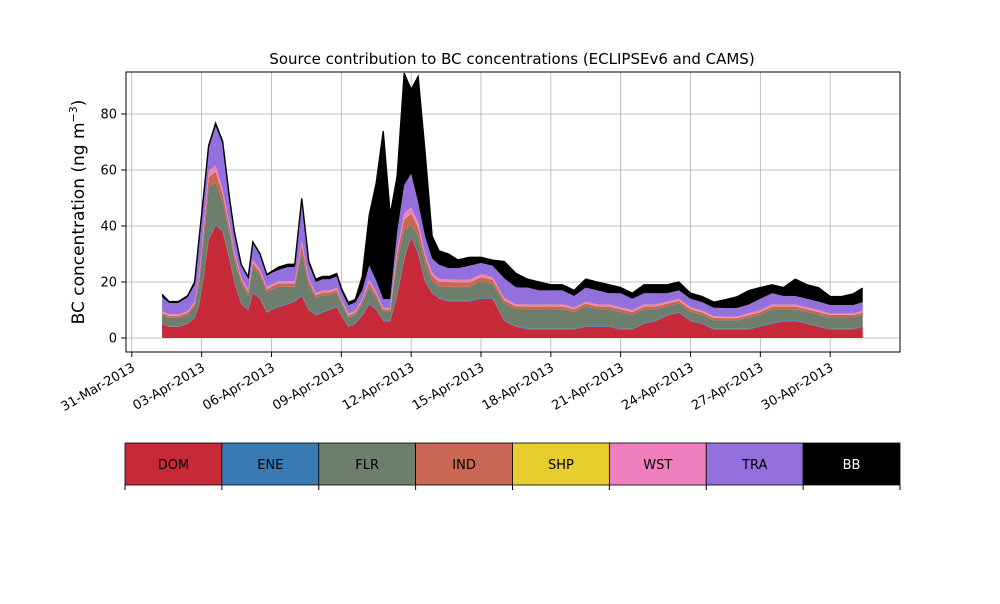 The height and width of the screenshot is (604, 1000). I want to click on legend-swatch-dom, so click(173, 464).